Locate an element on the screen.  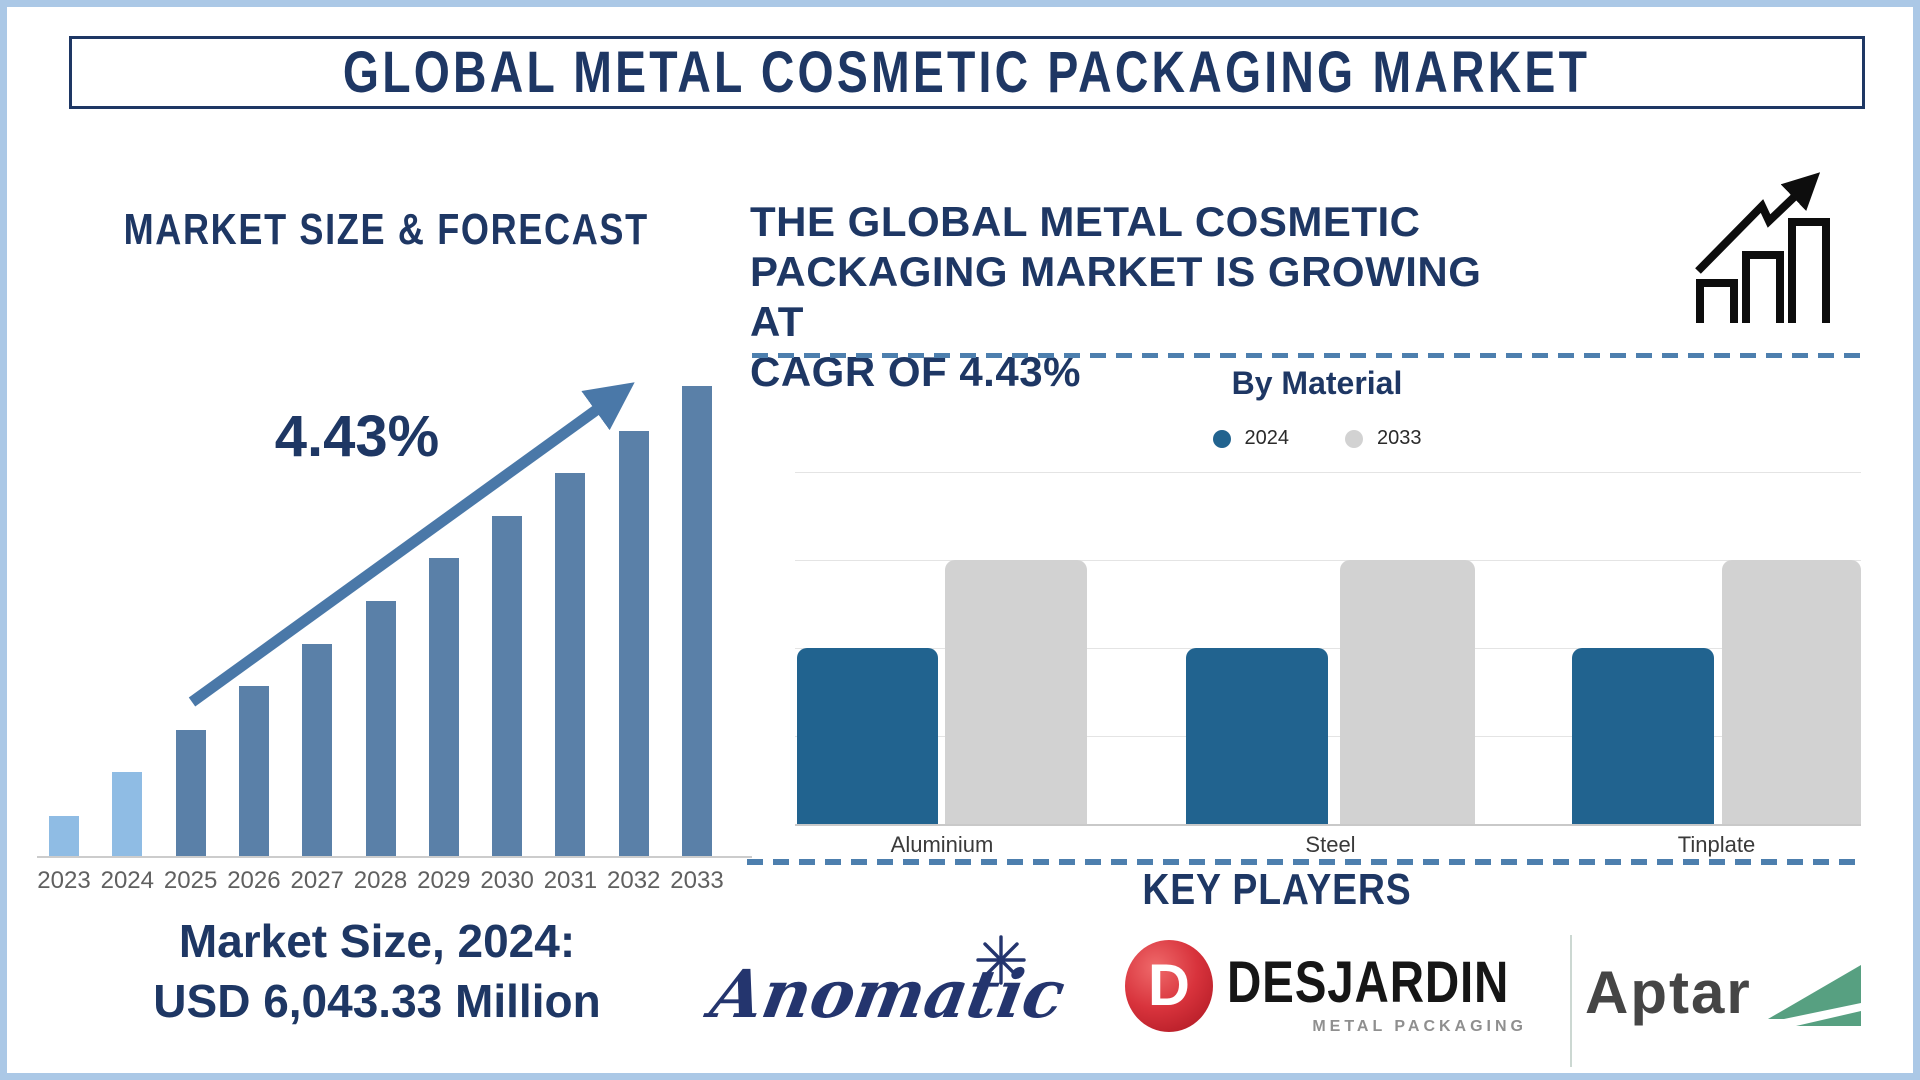
material-category-label: Steel is located at coordinates (1330, 844).